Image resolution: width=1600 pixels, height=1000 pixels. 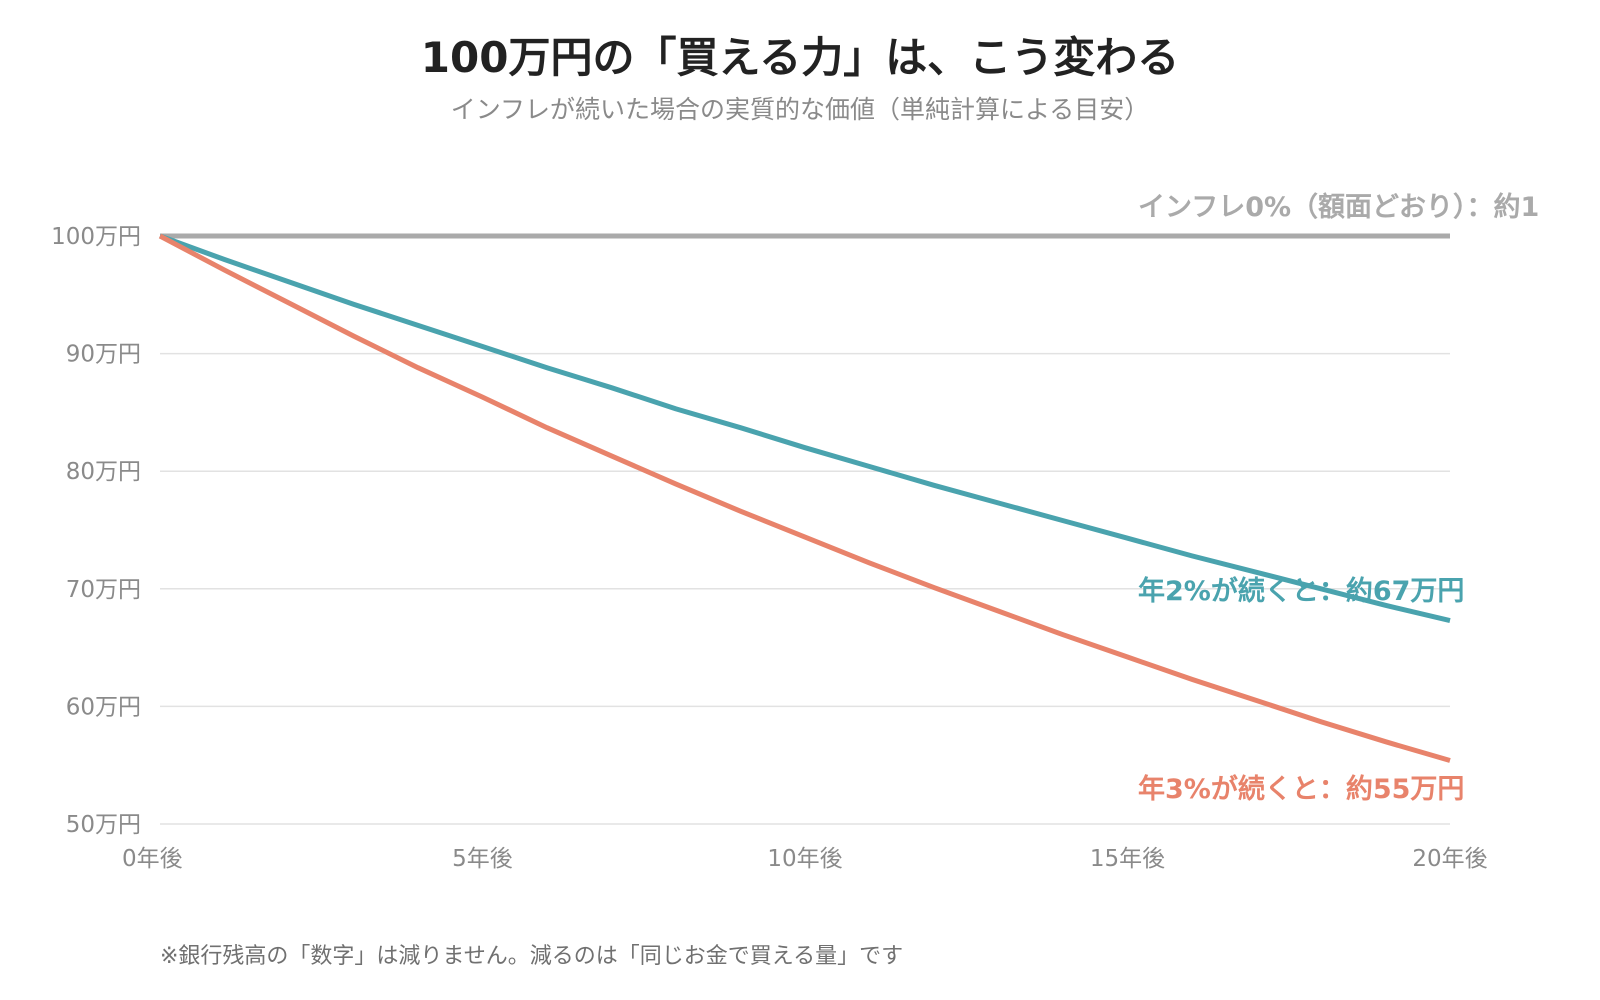 What do you see at coordinates (800, 57) in the screenshot?
I see `chart-title: 100万円の「買える力」は、こう変わる` at bounding box center [800, 57].